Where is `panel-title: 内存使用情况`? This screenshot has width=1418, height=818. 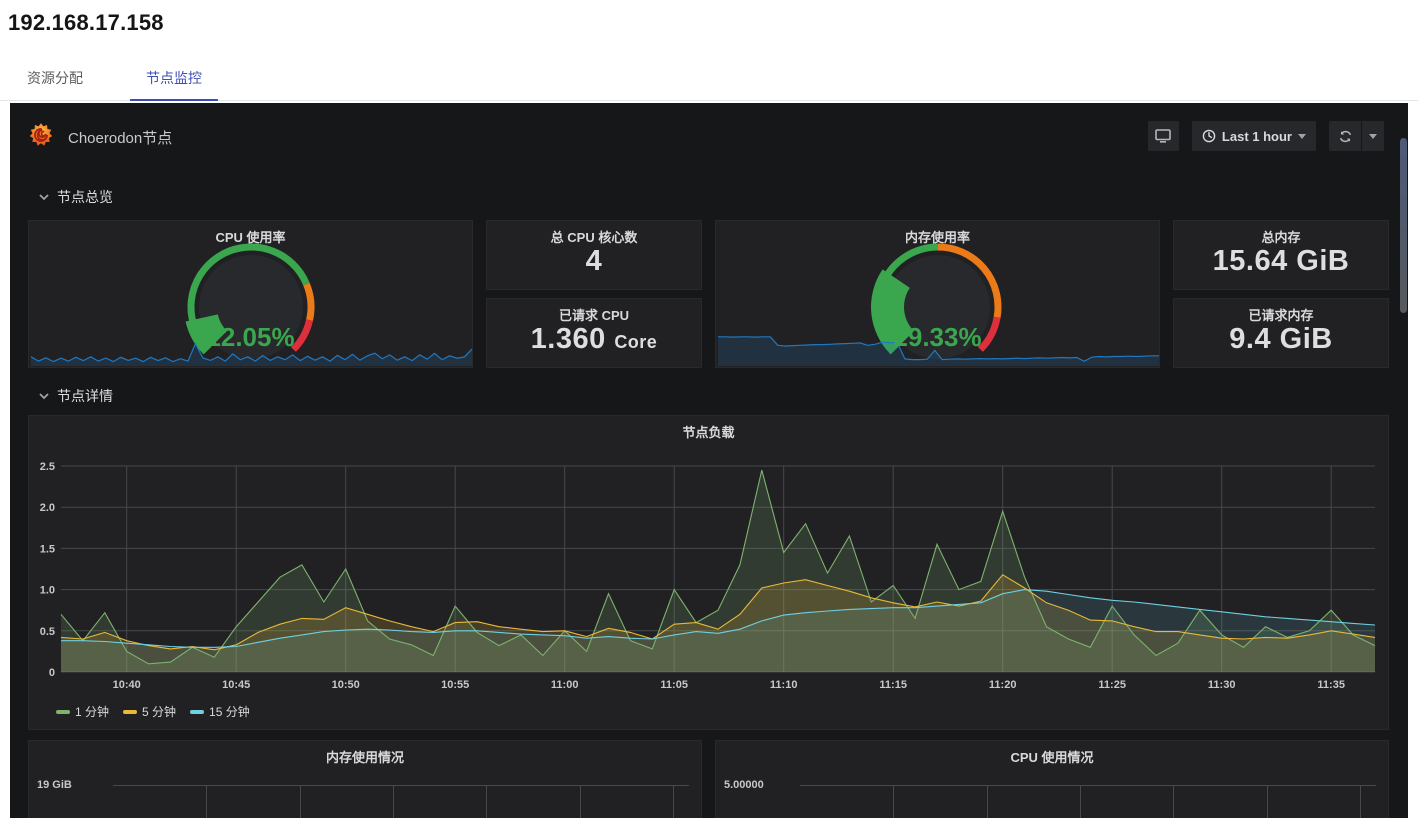 panel-title: 内存使用情况 is located at coordinates (364, 757).